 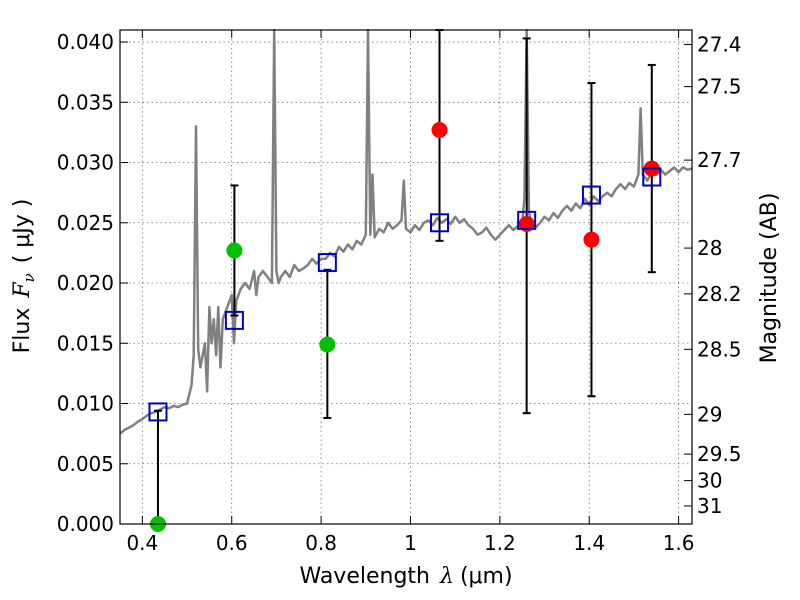 What do you see at coordinates (85, 464) in the screenshot?
I see `y-tick-label: 0.005` at bounding box center [85, 464].